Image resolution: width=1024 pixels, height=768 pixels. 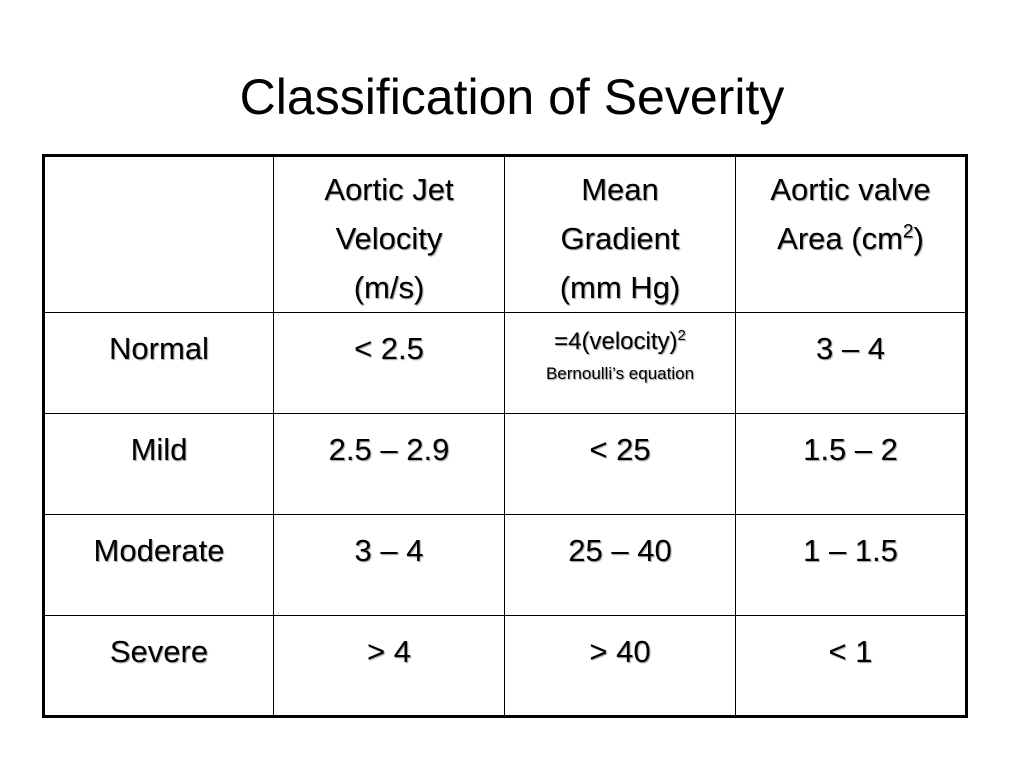 What do you see at coordinates (389, 666) in the screenshot?
I see `velocity-severe: > 4` at bounding box center [389, 666].